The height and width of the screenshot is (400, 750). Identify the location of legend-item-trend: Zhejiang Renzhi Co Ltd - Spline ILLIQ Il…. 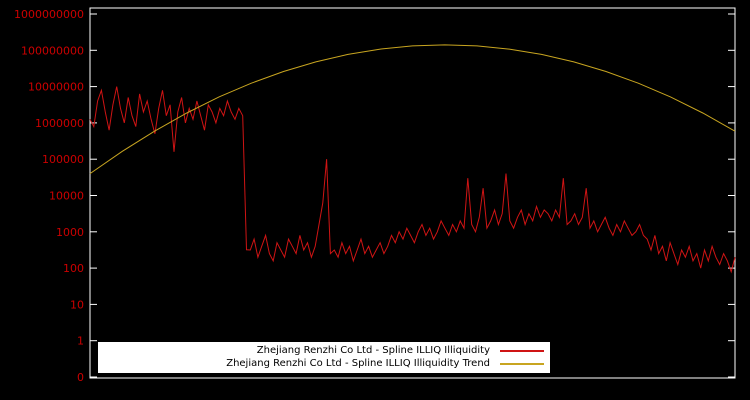
(324, 363).